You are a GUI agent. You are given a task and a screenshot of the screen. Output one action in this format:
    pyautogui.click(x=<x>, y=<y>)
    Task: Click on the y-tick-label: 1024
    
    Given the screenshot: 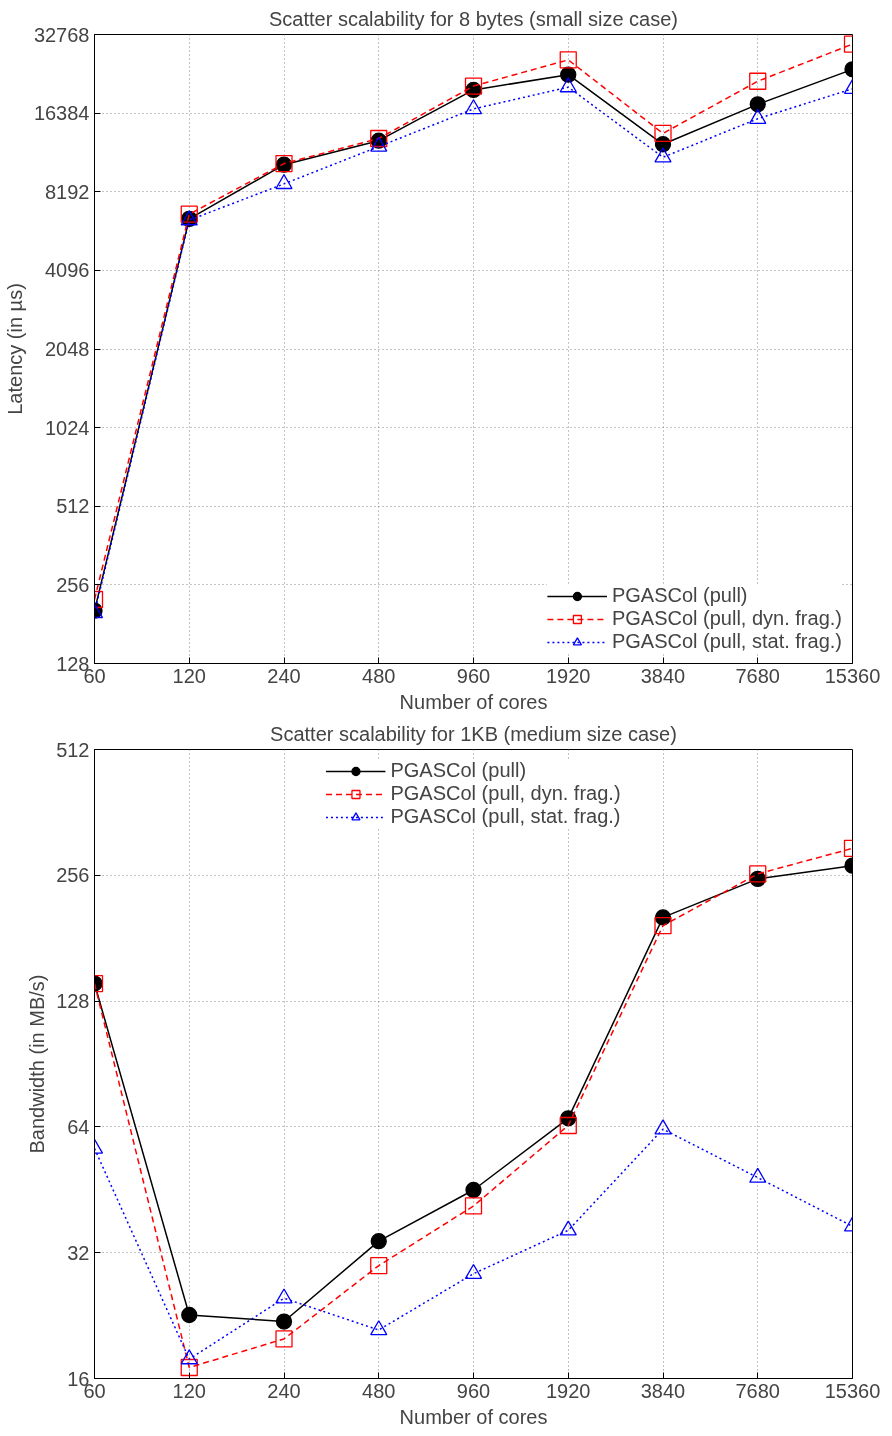 What is the action you would take?
    pyautogui.click(x=67, y=427)
    